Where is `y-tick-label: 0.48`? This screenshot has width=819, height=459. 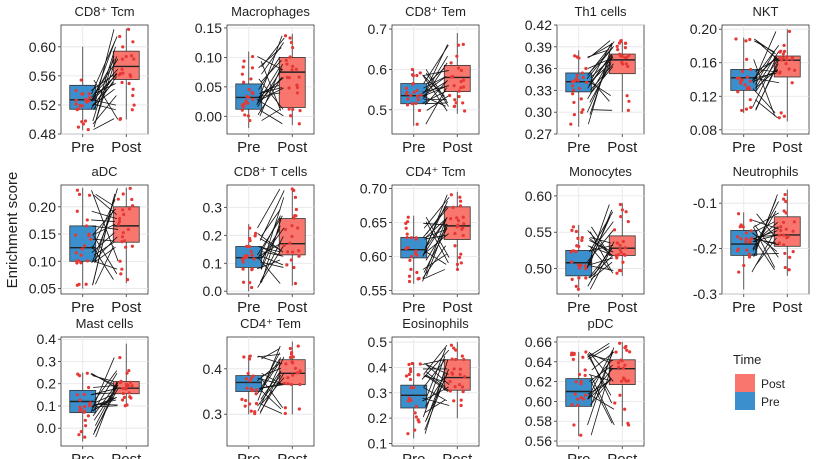
y-tick-label: 0.48 is located at coordinates (42, 134).